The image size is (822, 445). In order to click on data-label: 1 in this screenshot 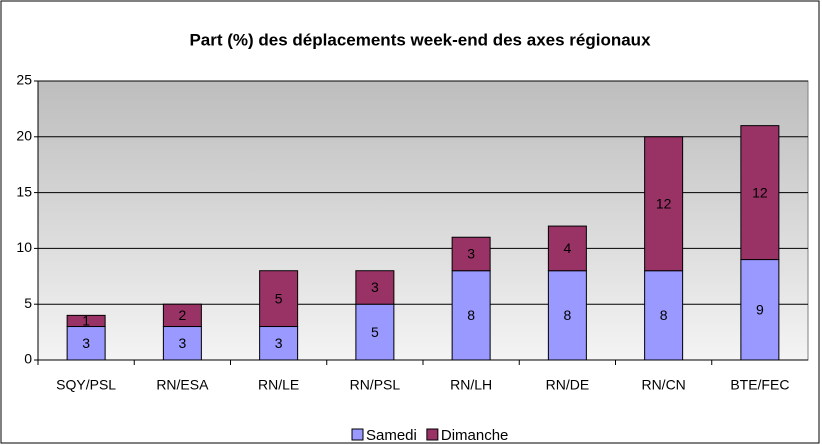, I will do `click(86, 321)`.